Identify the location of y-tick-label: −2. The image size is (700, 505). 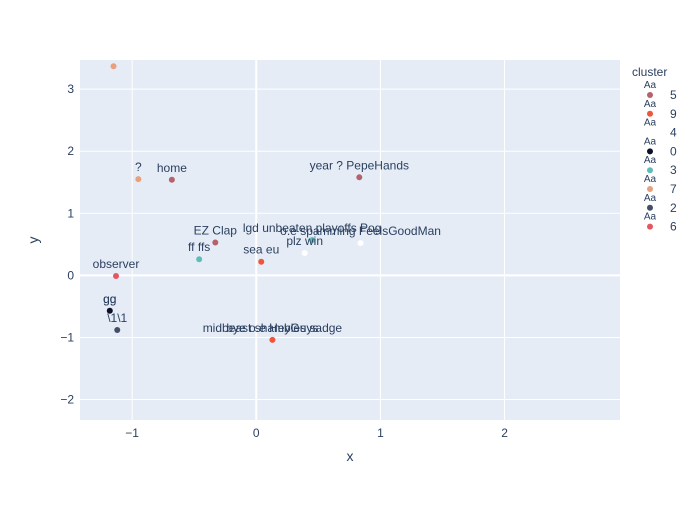
(67, 400).